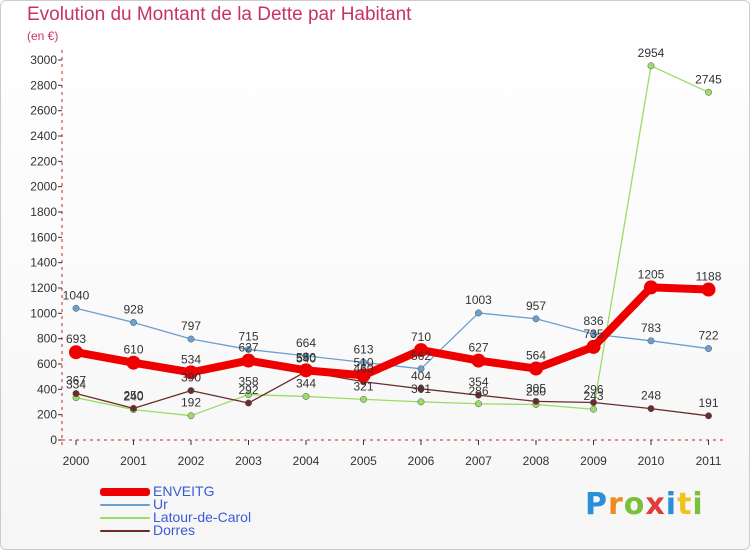  I want to click on data-label: 610, so click(133, 350).